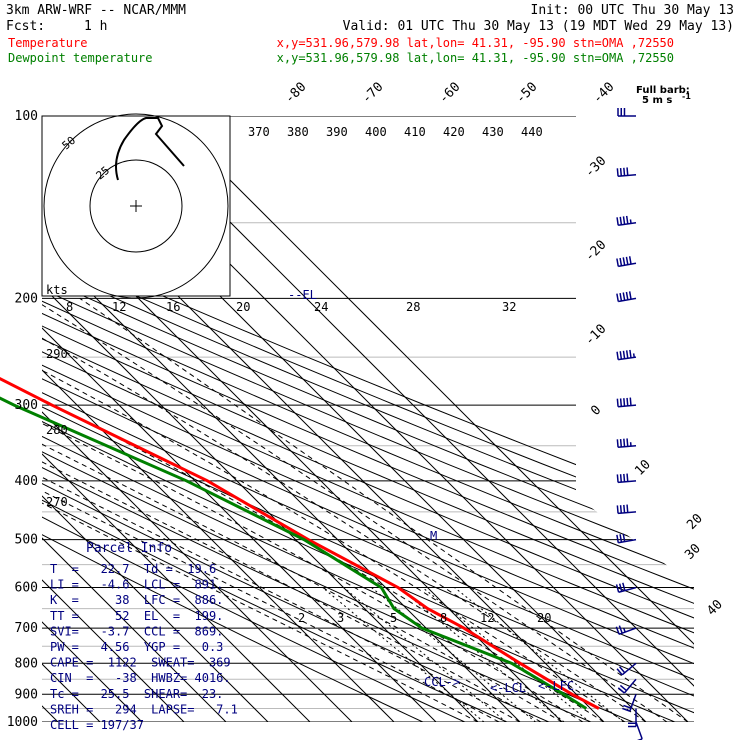  What do you see at coordinates (337, 132) in the screenshot?
I see `theta-label-390: 390` at bounding box center [337, 132].